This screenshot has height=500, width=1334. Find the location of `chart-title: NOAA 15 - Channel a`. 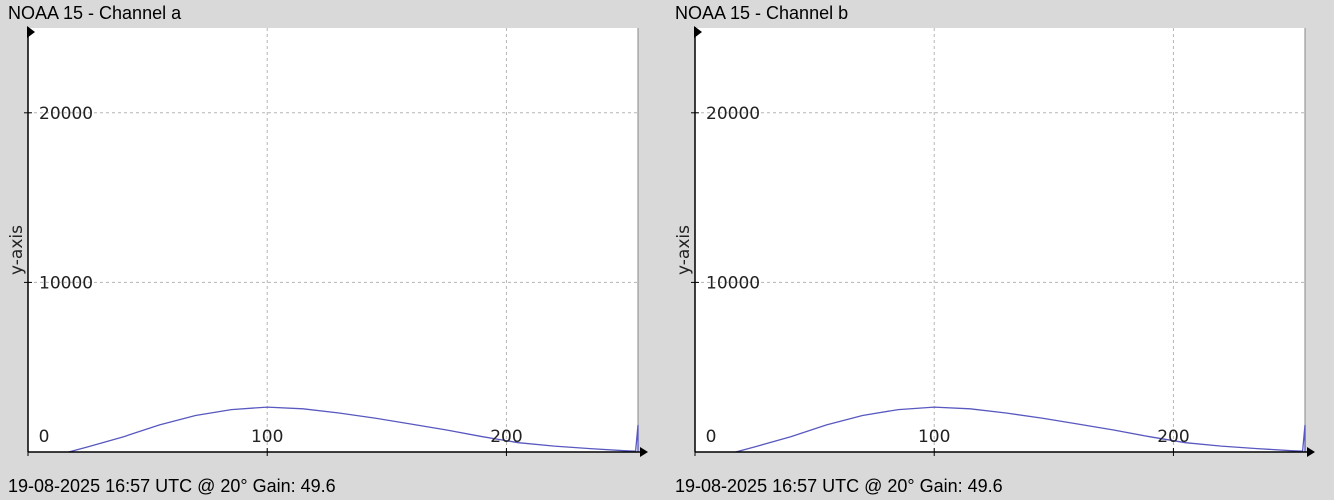

chart-title: NOAA 15 - Channel a is located at coordinates (95, 13).